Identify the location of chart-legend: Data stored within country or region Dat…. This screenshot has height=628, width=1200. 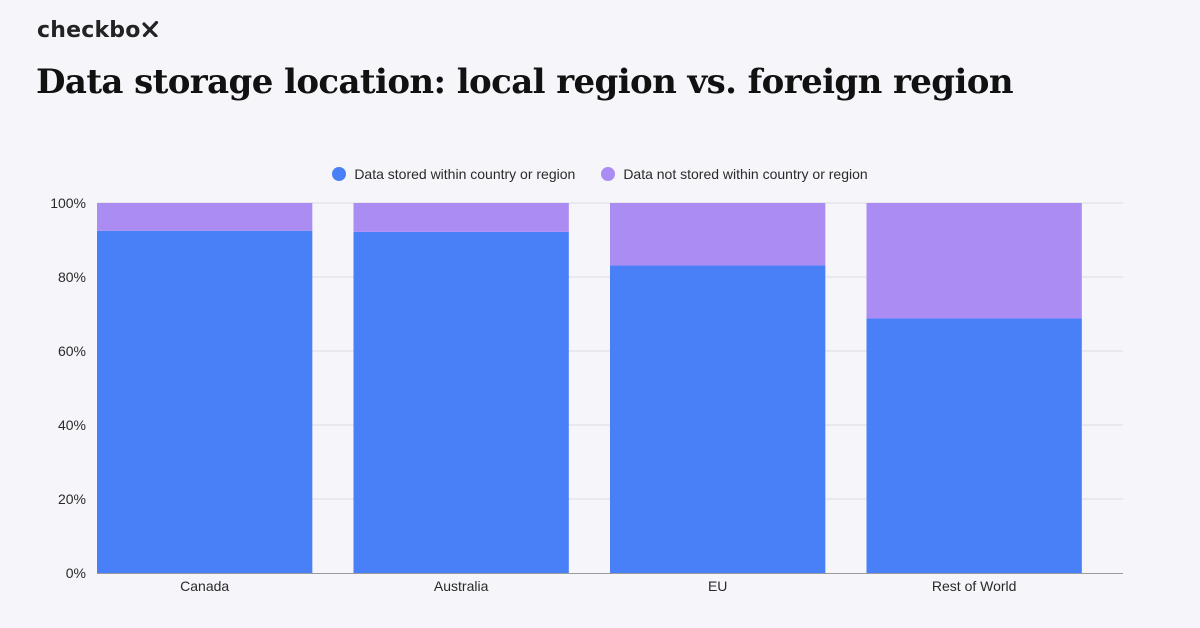
(600, 174).